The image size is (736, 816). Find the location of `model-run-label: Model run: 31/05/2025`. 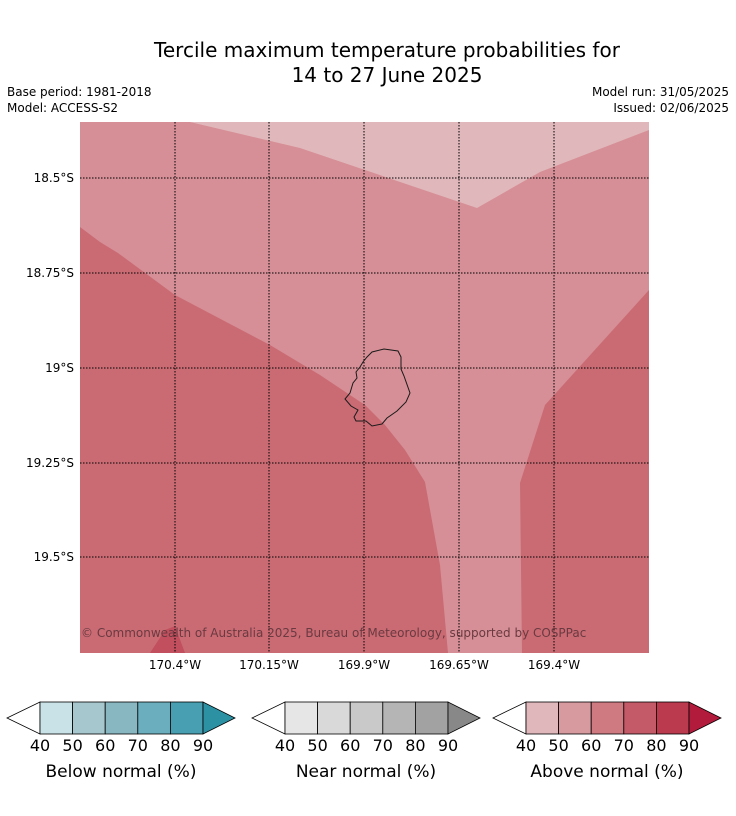

model-run-label: Model run: 31/05/2025 is located at coordinates (660, 92).